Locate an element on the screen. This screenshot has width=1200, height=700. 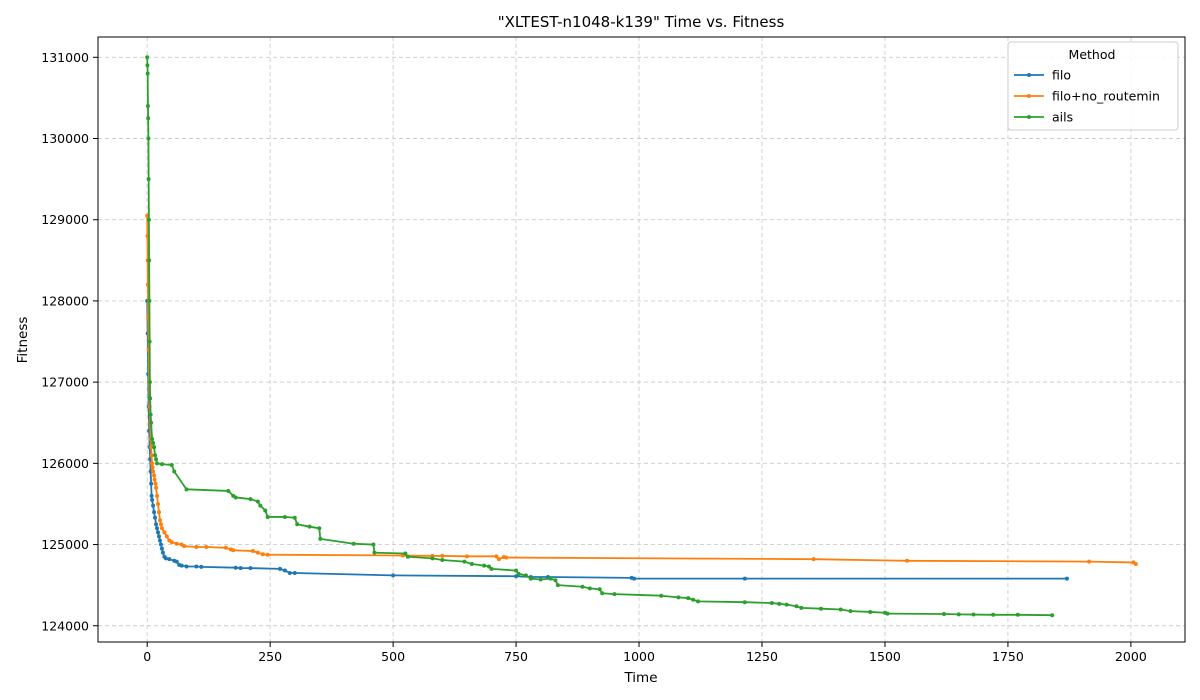
x-tick-label: 1250 is located at coordinates (762, 656).